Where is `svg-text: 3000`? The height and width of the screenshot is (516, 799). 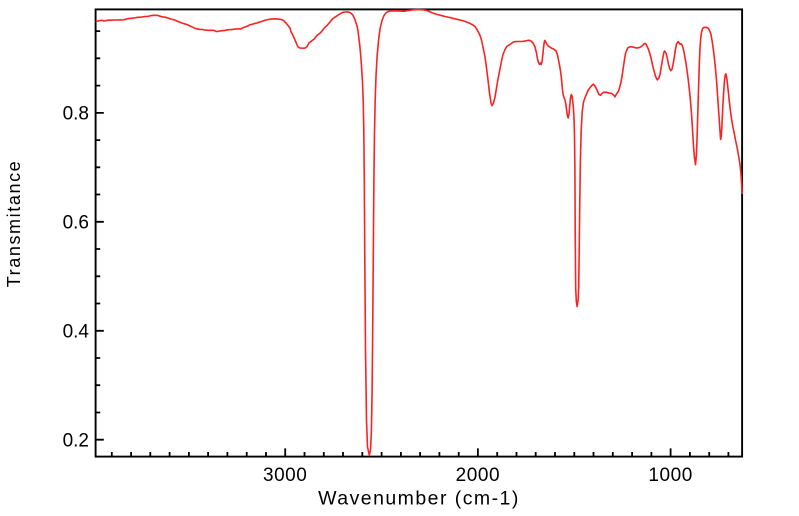 svg-text: 3000 is located at coordinates (285, 475).